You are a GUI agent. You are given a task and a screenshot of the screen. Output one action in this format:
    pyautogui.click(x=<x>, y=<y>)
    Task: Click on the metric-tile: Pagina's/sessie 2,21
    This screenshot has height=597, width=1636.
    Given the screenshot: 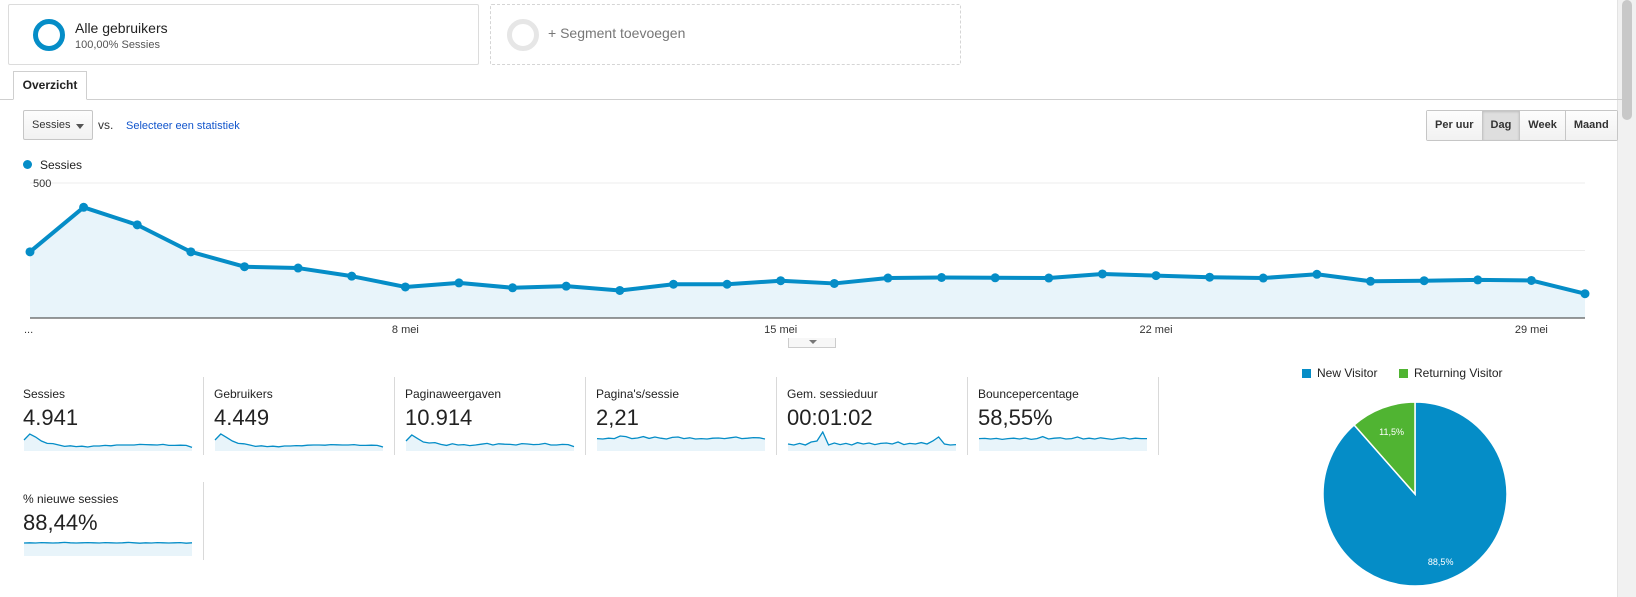 What is the action you would take?
    pyautogui.click(x=686, y=427)
    